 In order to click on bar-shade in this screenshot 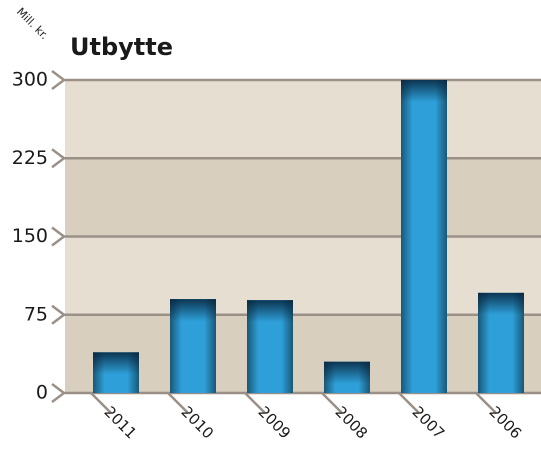, I will do `click(424, 236)`.